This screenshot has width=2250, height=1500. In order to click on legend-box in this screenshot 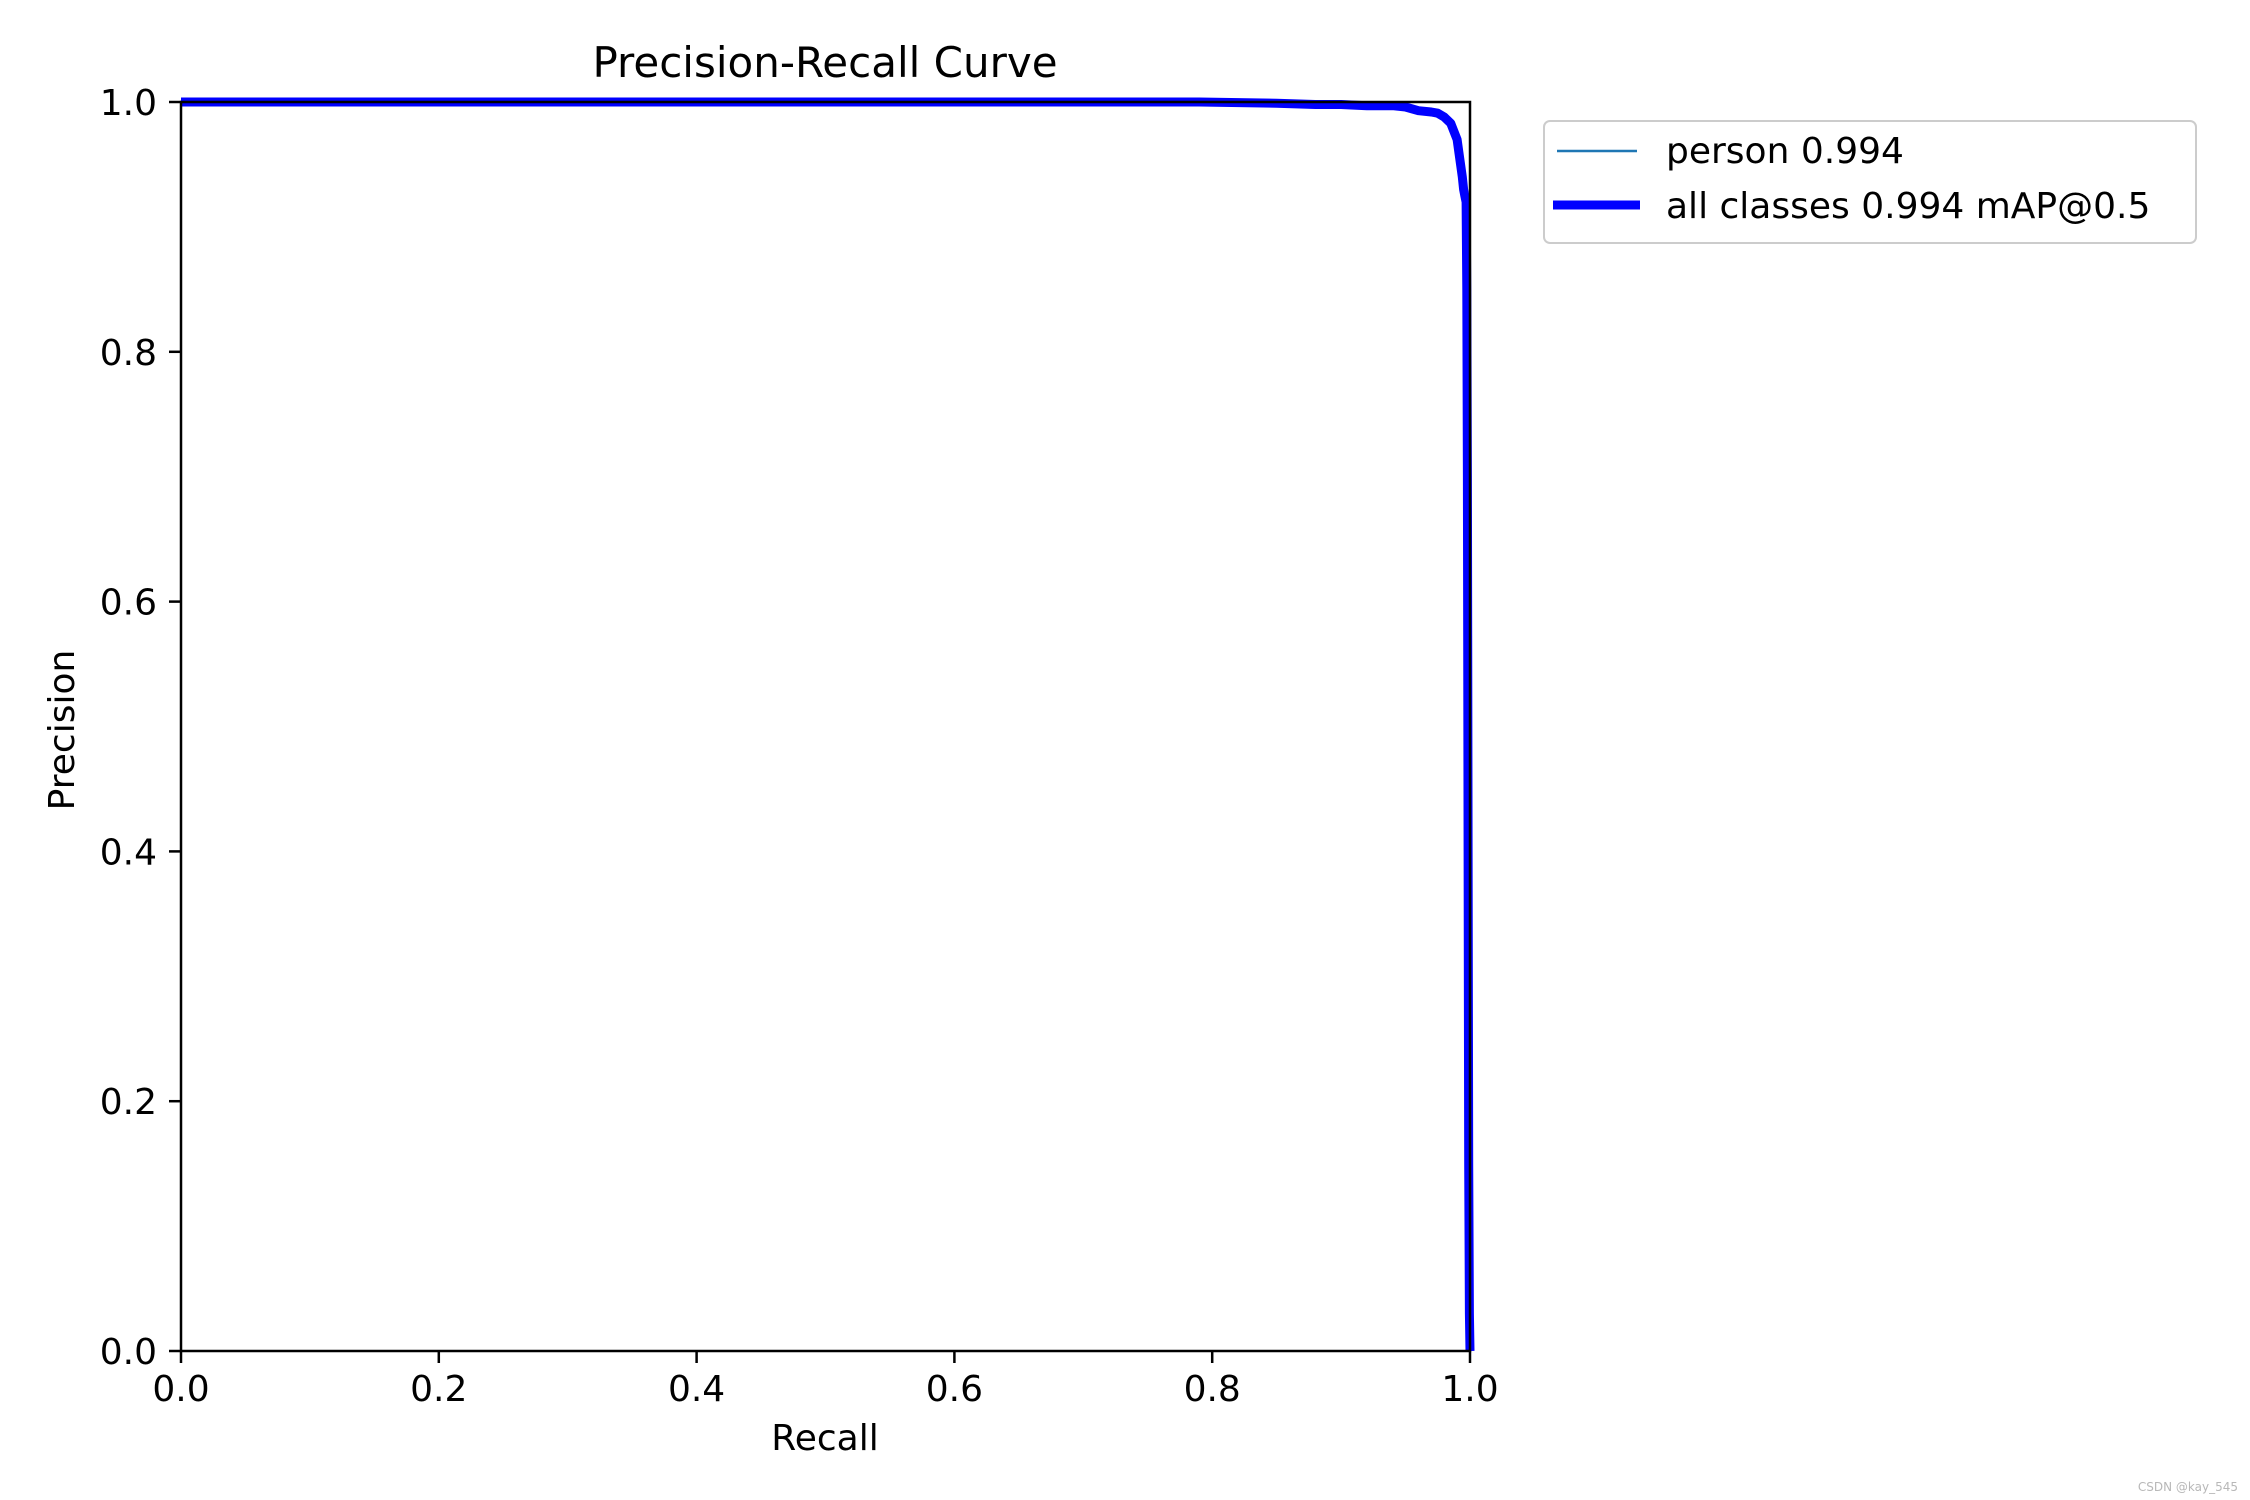, I will do `click(1870, 182)`.